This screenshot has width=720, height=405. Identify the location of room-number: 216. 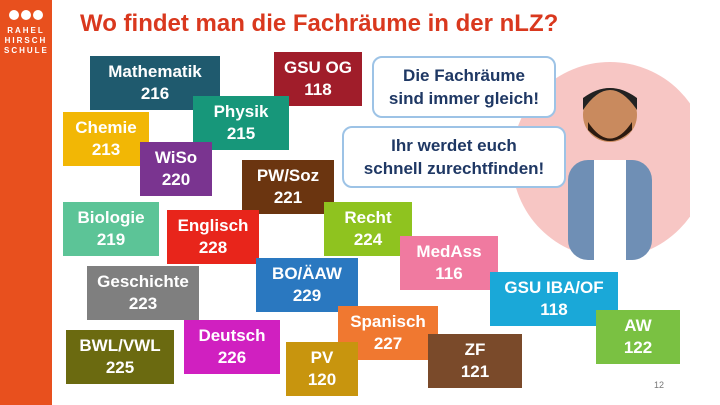
(155, 93).